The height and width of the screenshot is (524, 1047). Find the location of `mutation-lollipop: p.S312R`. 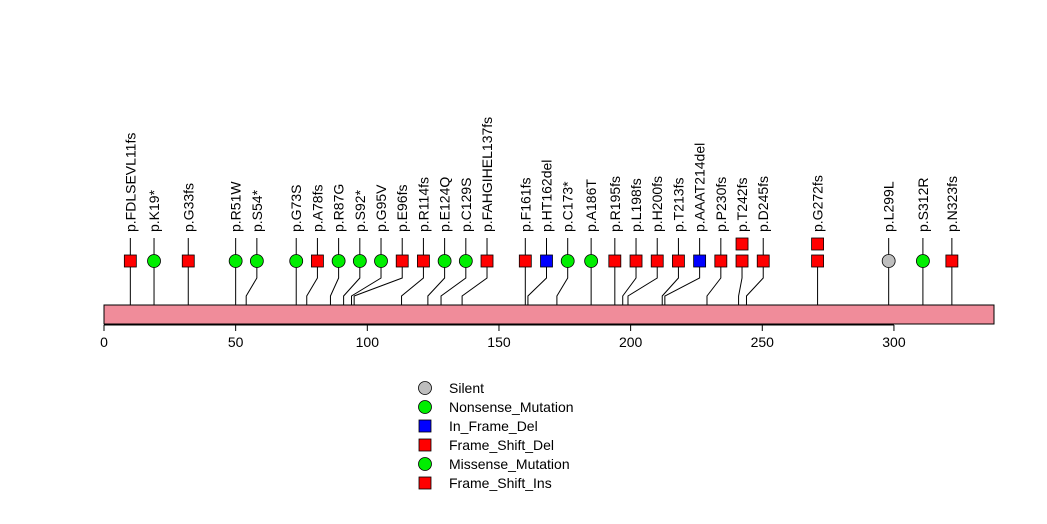

mutation-lollipop: p.S312R is located at coordinates (923, 241).